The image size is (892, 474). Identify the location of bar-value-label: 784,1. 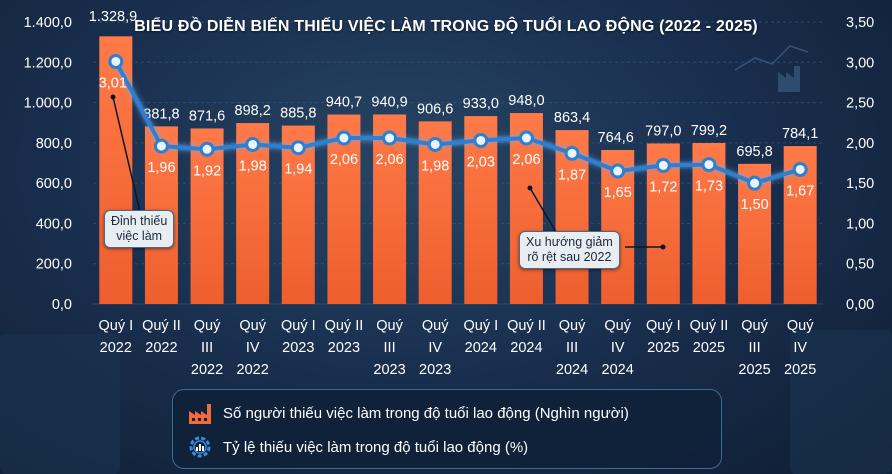
(800, 134).